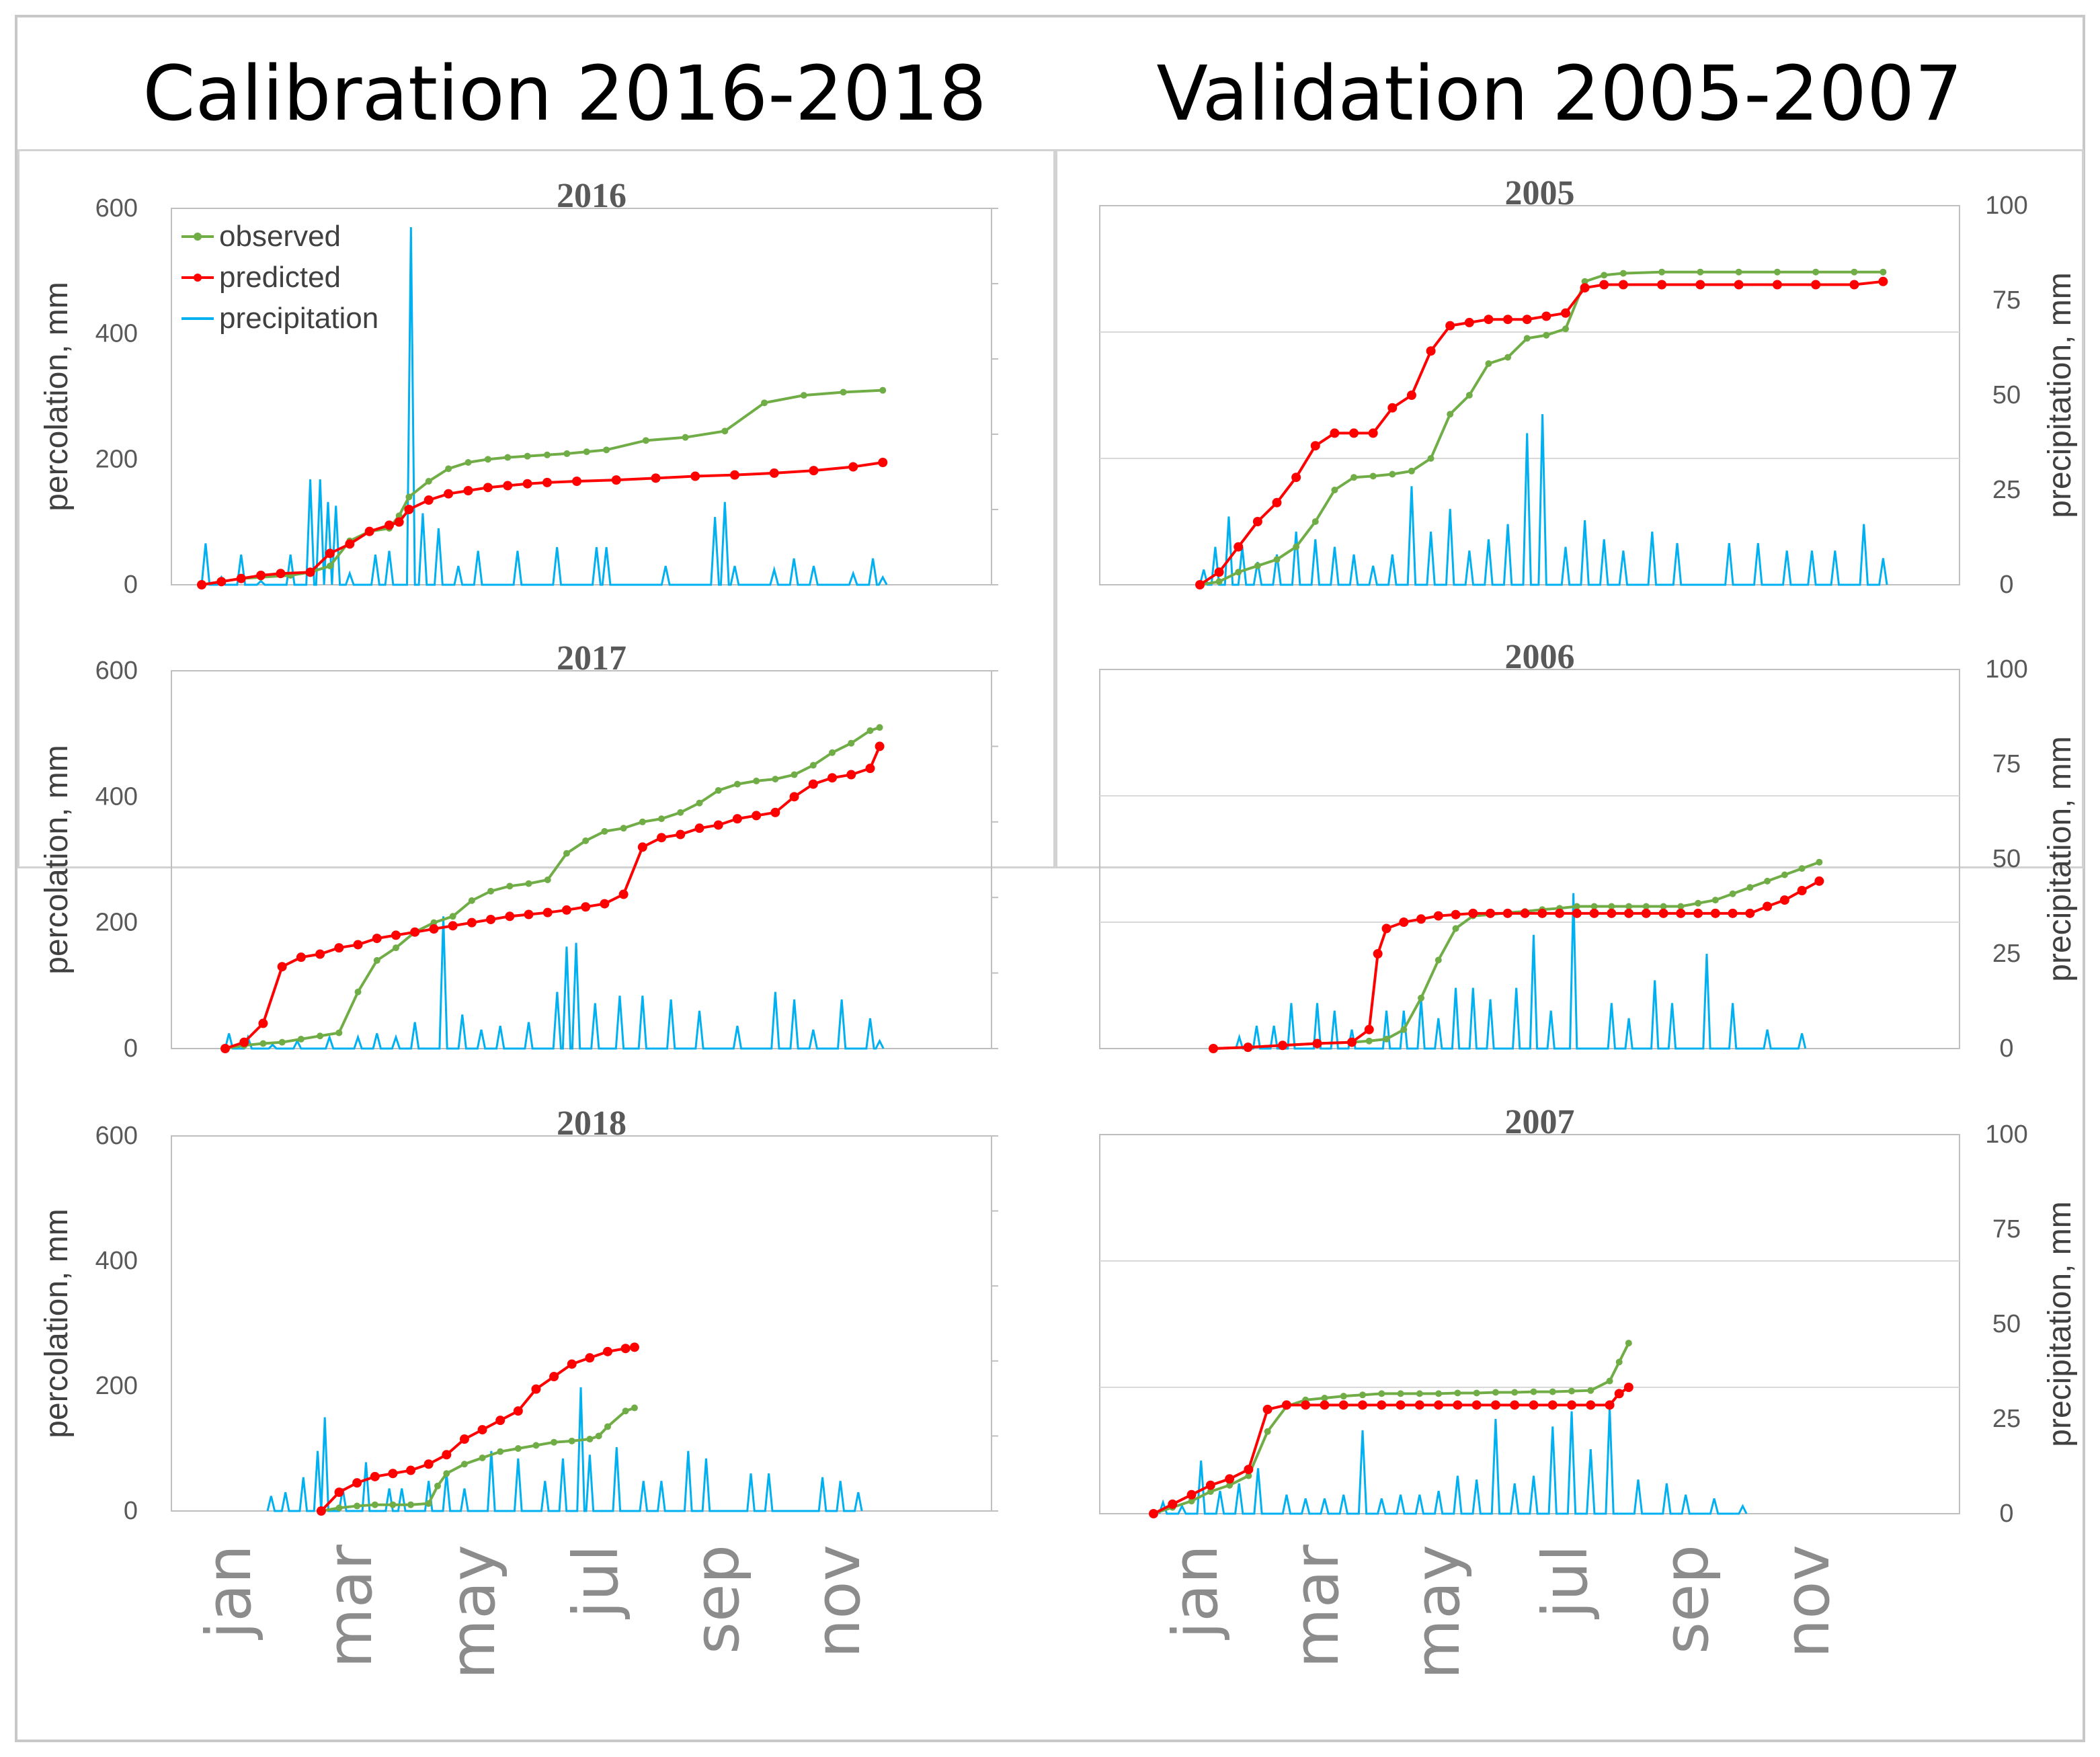 The image size is (2100, 1757). Describe the element at coordinates (117, 671) in the screenshot. I see `y-tick-label: 600` at that location.